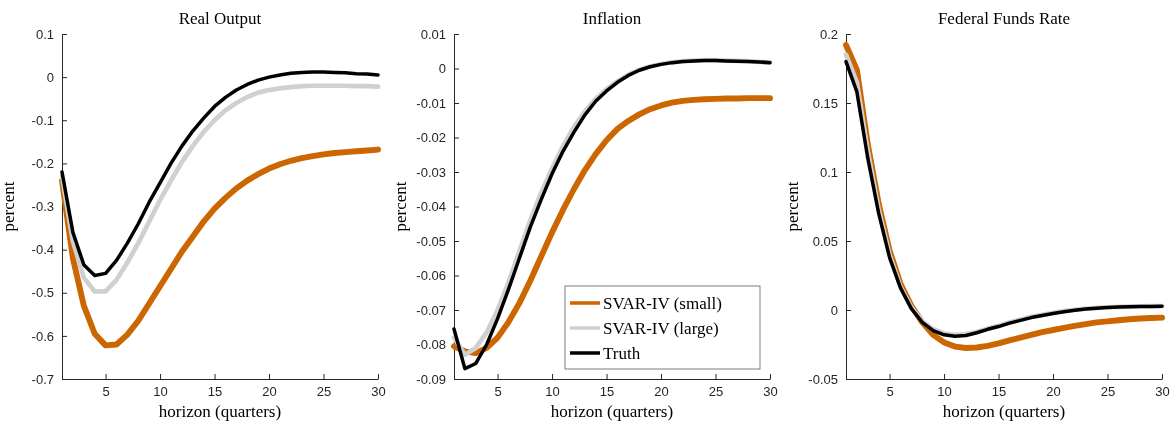 The height and width of the screenshot is (425, 1176). Describe the element at coordinates (42, 120) in the screenshot. I see `y-tick-label: -0.1` at that location.